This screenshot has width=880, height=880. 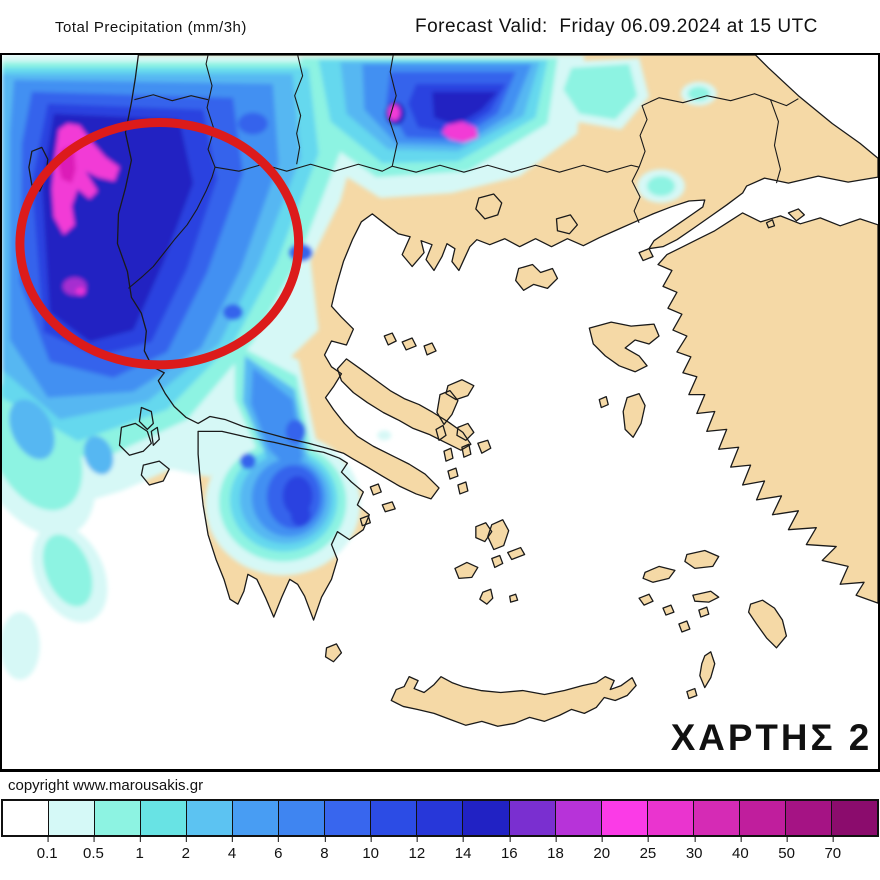 I want to click on legend-value: 0.5, so click(x=93, y=849).